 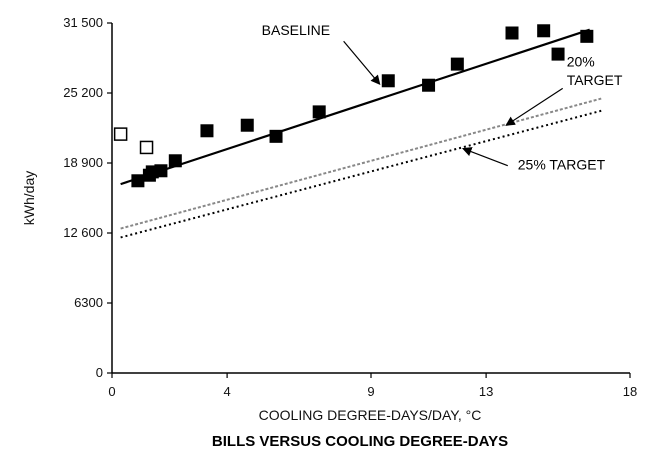 I want to click on annotation-arrow-target20-a, so click(x=534, y=106).